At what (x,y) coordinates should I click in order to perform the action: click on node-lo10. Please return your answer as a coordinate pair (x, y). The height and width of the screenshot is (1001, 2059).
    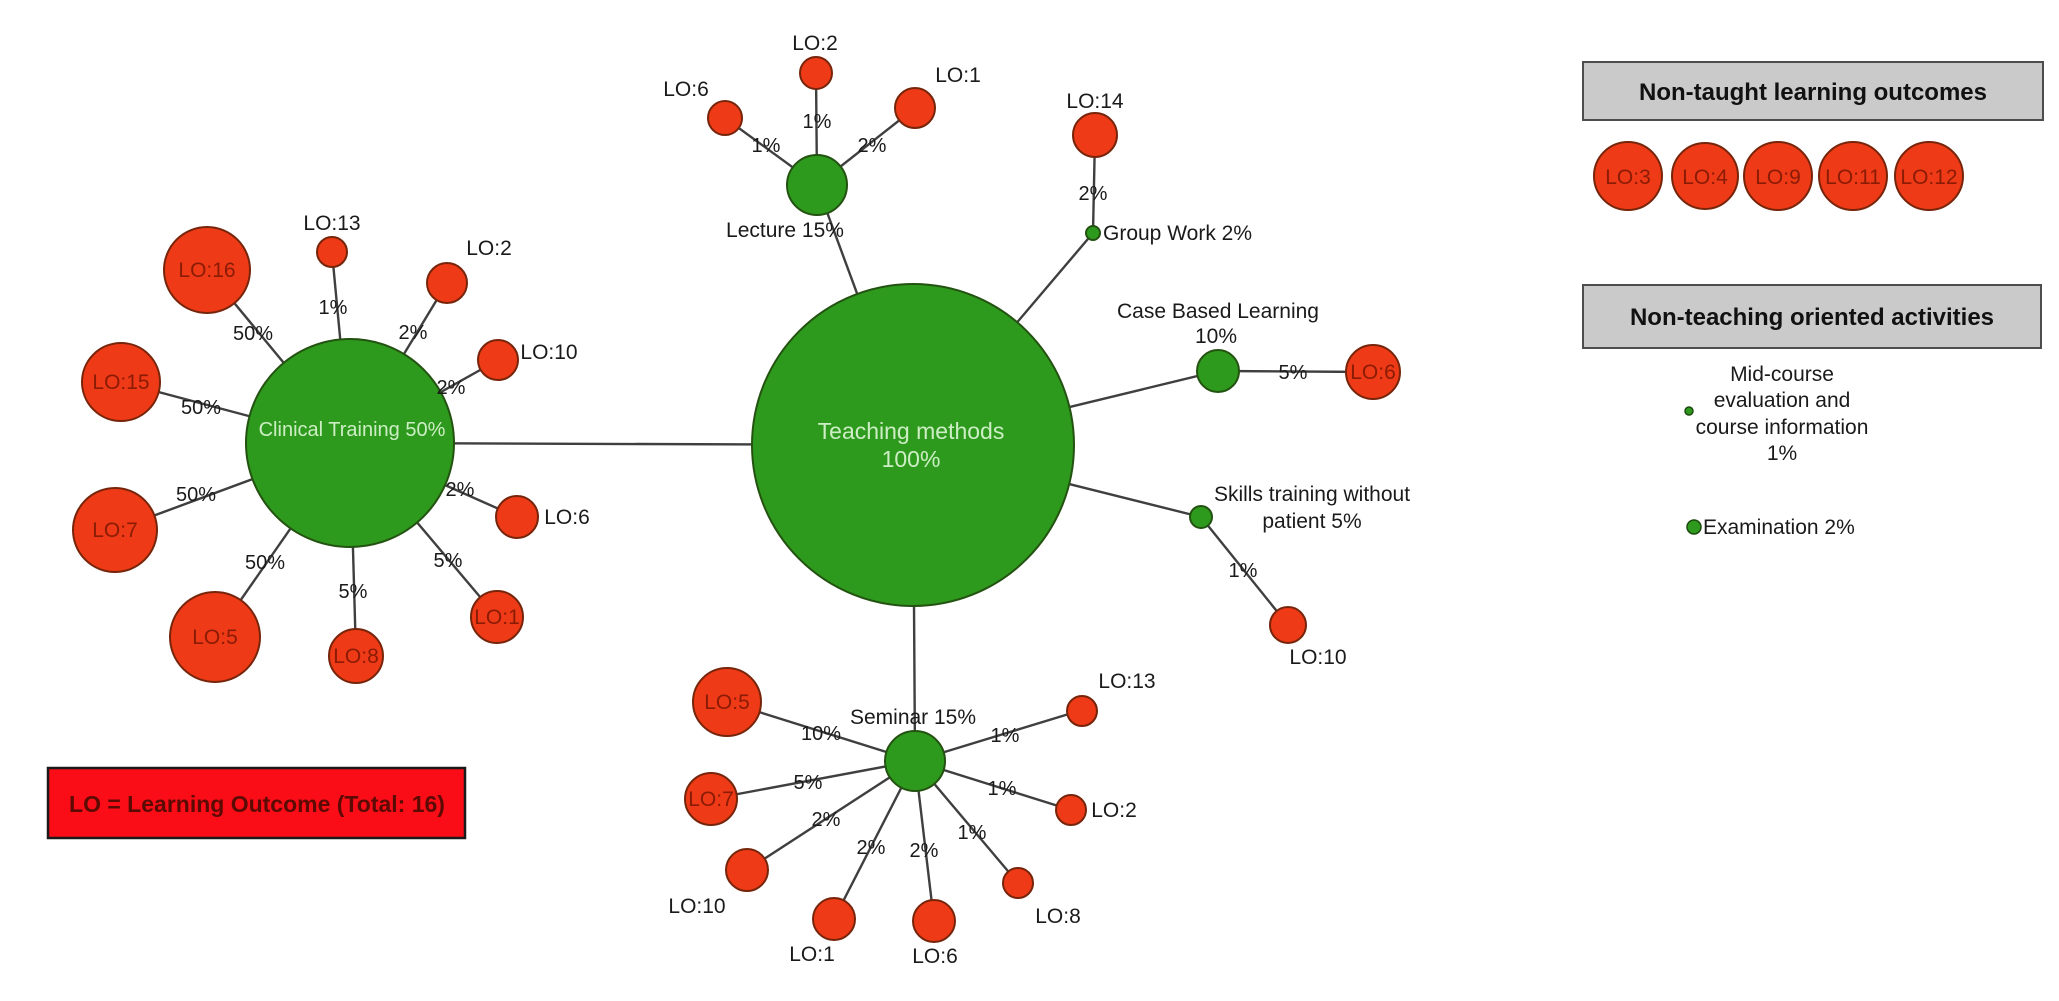
    Looking at the image, I should click on (498, 360).